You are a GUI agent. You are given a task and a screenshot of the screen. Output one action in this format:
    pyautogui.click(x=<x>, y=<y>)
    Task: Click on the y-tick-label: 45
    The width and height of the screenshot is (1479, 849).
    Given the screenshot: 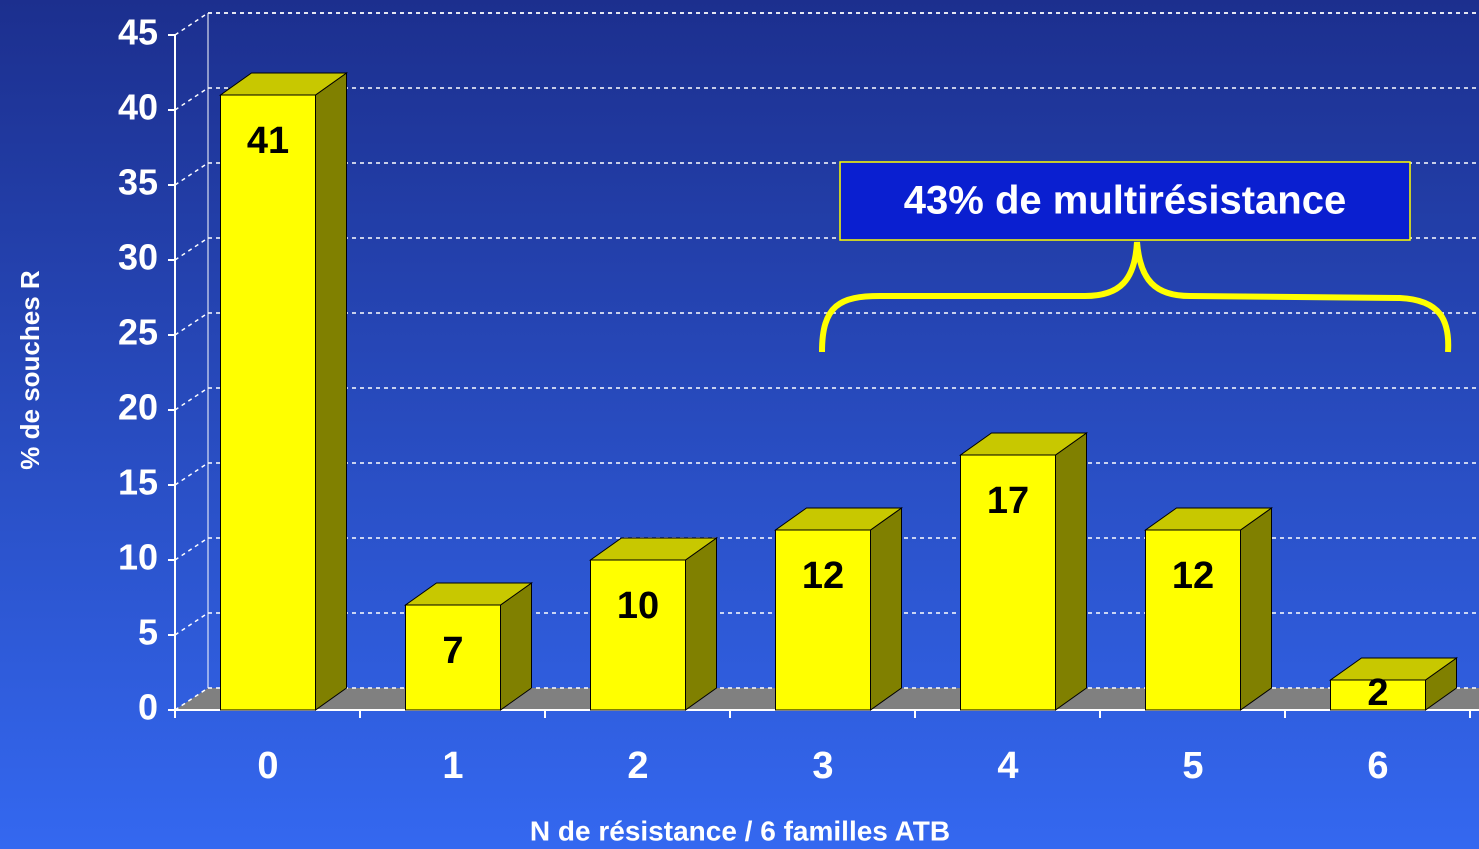 What is the action you would take?
    pyautogui.click(x=138, y=32)
    